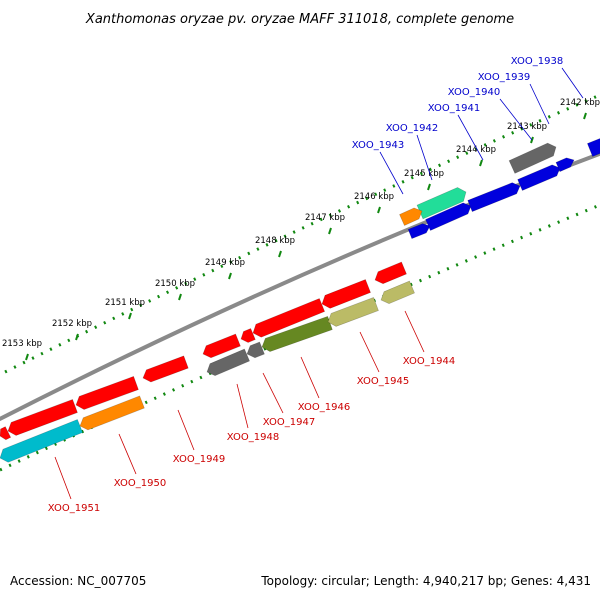 This screenshot has width=600, height=600. What do you see at coordinates (22, 344) in the screenshot?
I see `kbp-label: 2153 kbp` at bounding box center [22, 344].